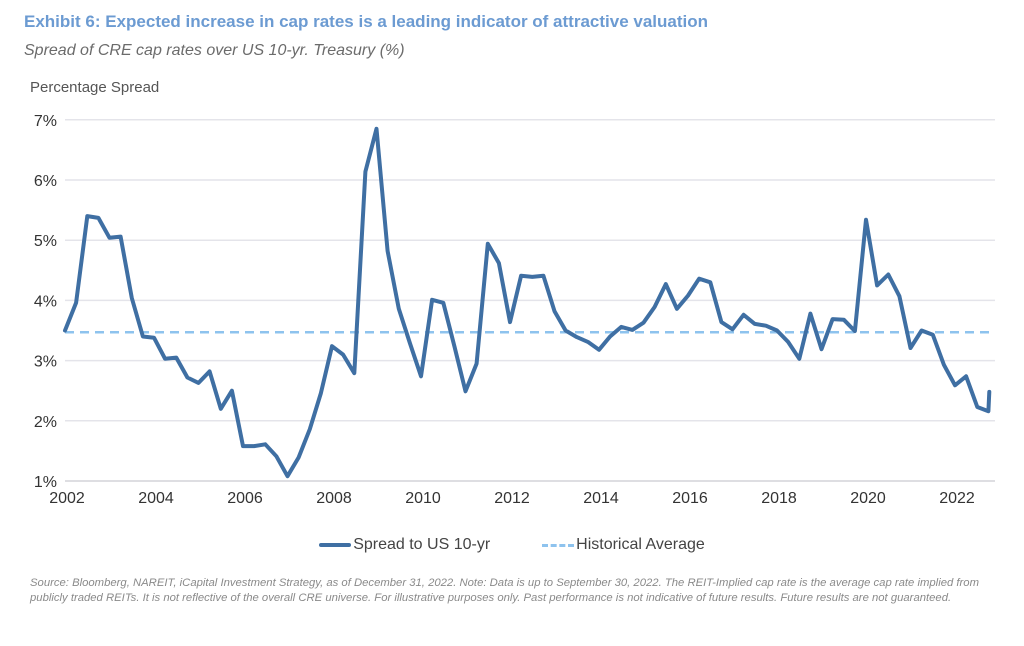 This screenshot has width=1024, height=646. Describe the element at coordinates (45, 362) in the screenshot. I see `y-tick-label: 3%` at that location.